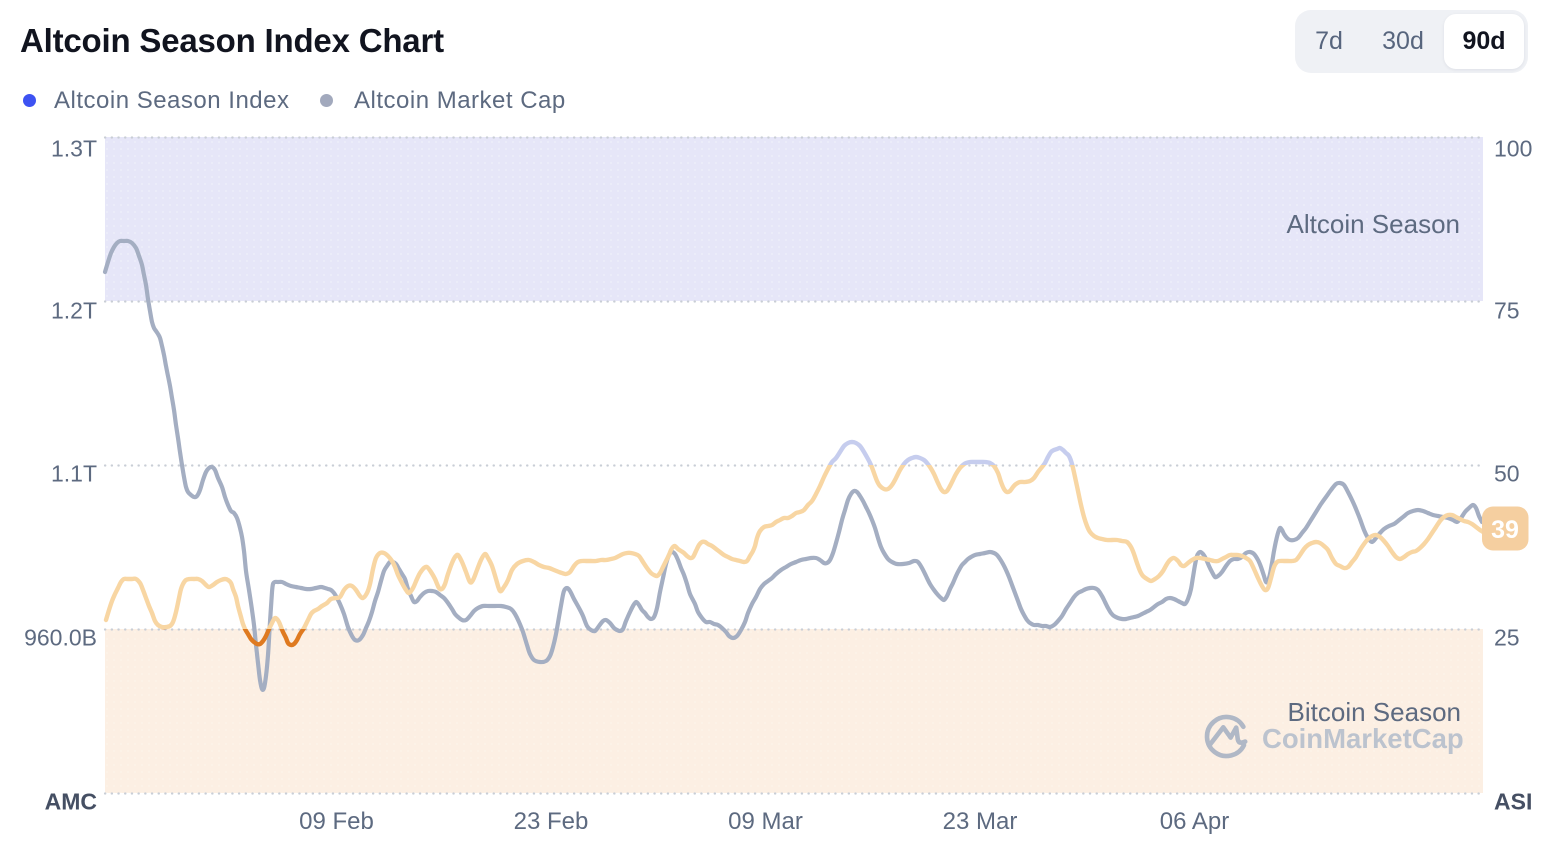 The height and width of the screenshot is (850, 1554). Describe the element at coordinates (1363, 738) in the screenshot. I see `svg-text: CoinMarketCap` at that location.